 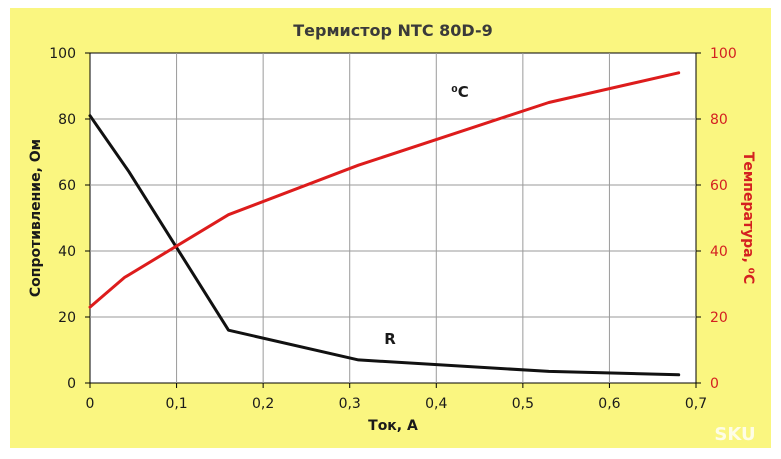 I want to click on y-right-tick-label: 40, so click(x=719, y=252).